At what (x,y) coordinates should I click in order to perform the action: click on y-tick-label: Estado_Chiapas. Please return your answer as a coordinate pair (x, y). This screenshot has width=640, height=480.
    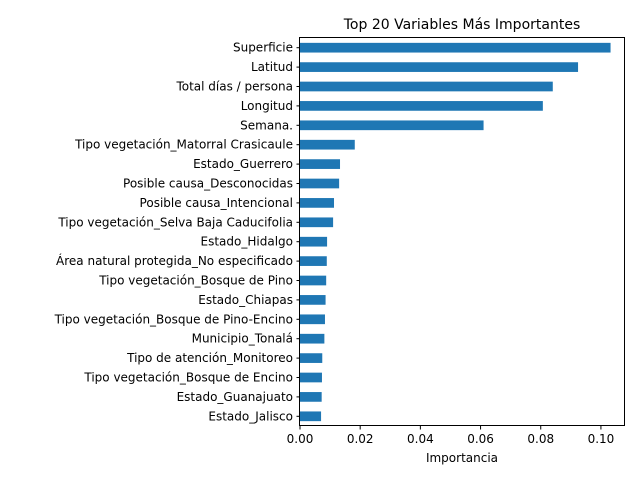
    Looking at the image, I should click on (245, 300).